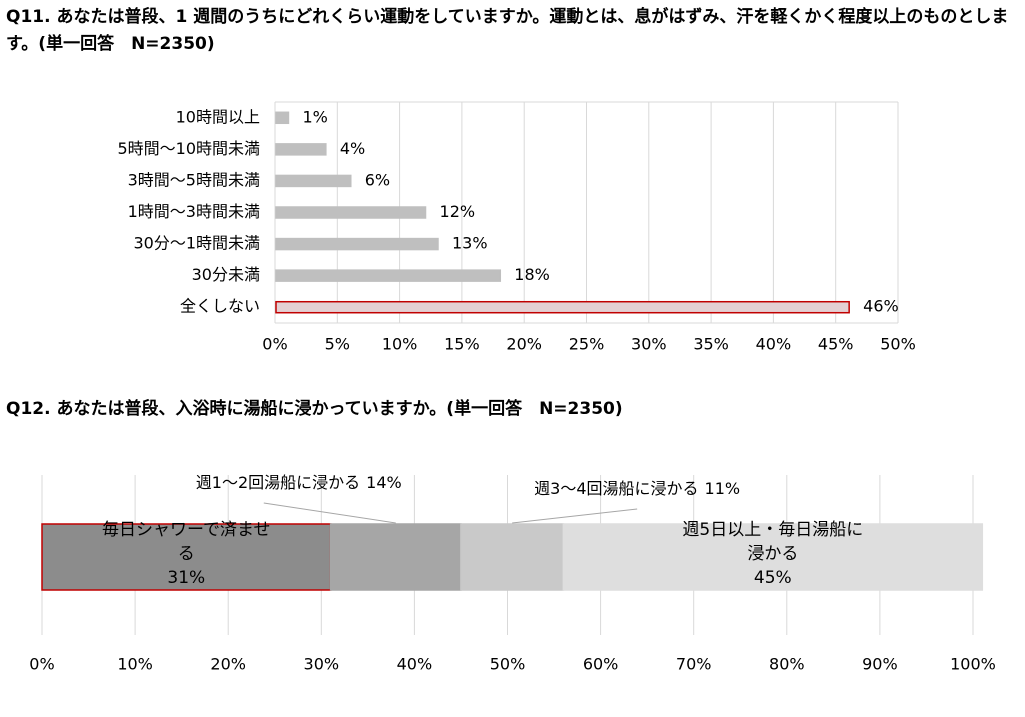 This screenshot has width=1025, height=717. I want to click on x-tick-label: 15%, so click(462, 344).